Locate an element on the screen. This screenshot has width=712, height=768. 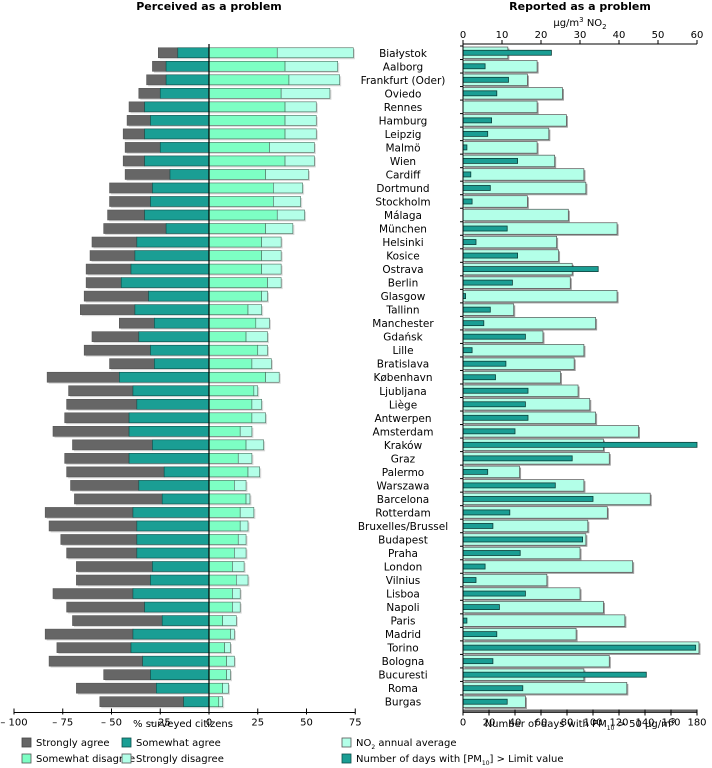
bar-pm10-days-munchen is located at coordinates (485, 228).